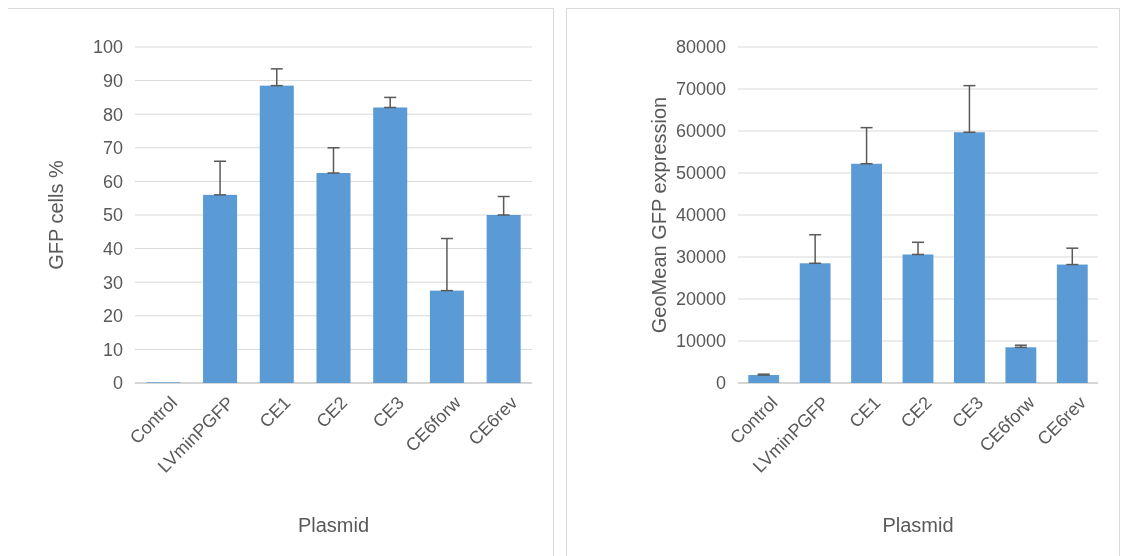  What do you see at coordinates (112, 80) in the screenshot?
I see `y-tick-label: 90` at bounding box center [112, 80].